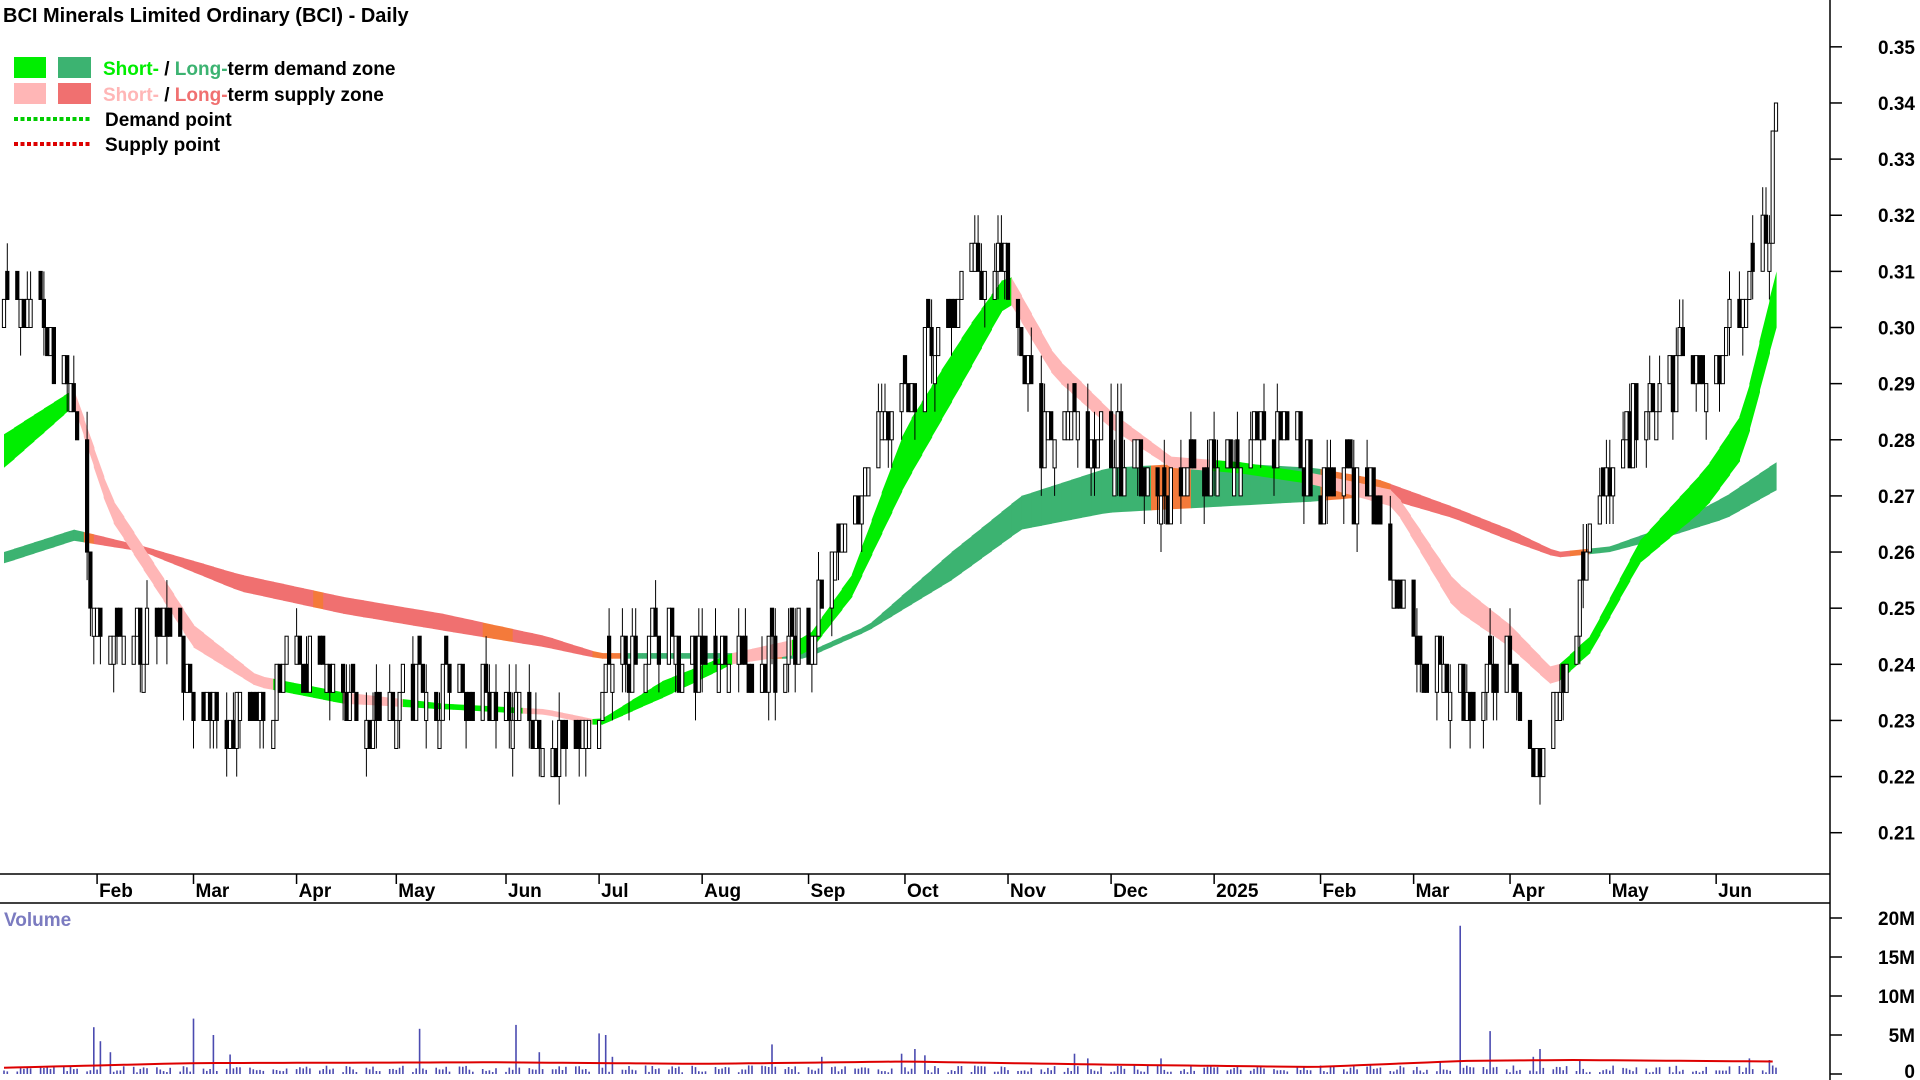 The height and width of the screenshot is (1080, 1920). I want to click on legend-item-demand-zone: Short- / Long-term demand zone, so click(204, 68).